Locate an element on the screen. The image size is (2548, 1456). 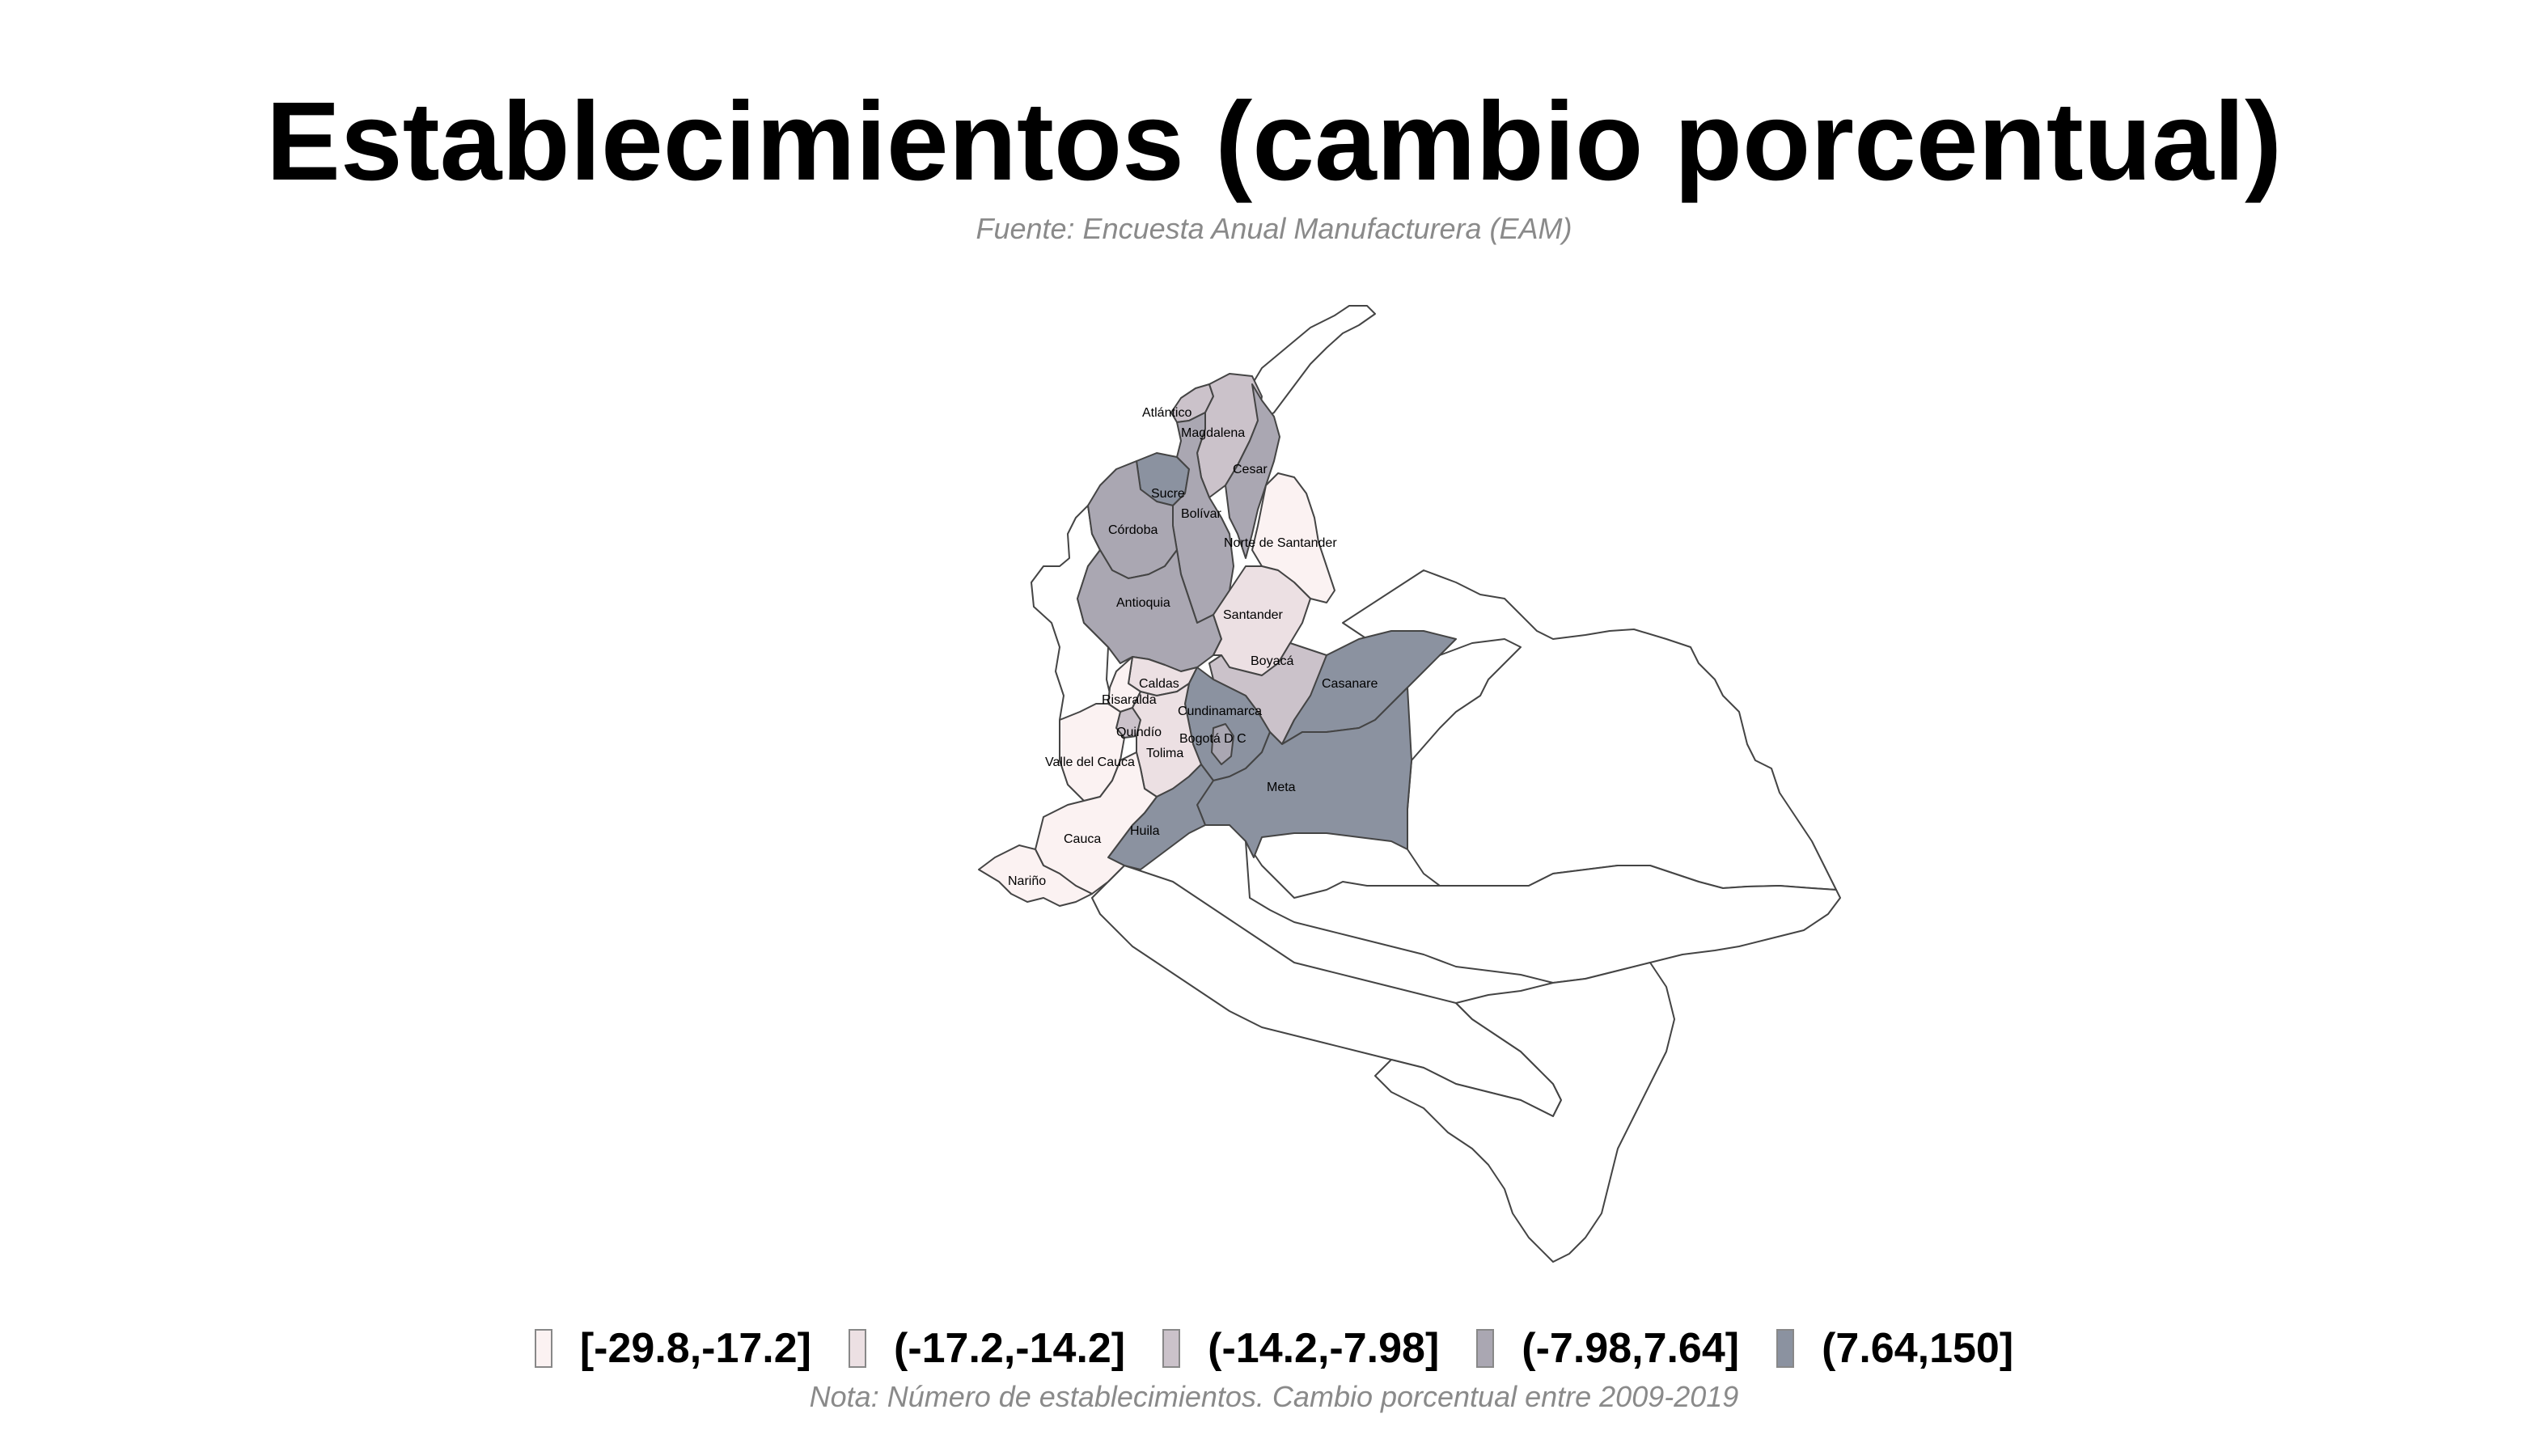
department-label: Santander is located at coordinates (1253, 615).